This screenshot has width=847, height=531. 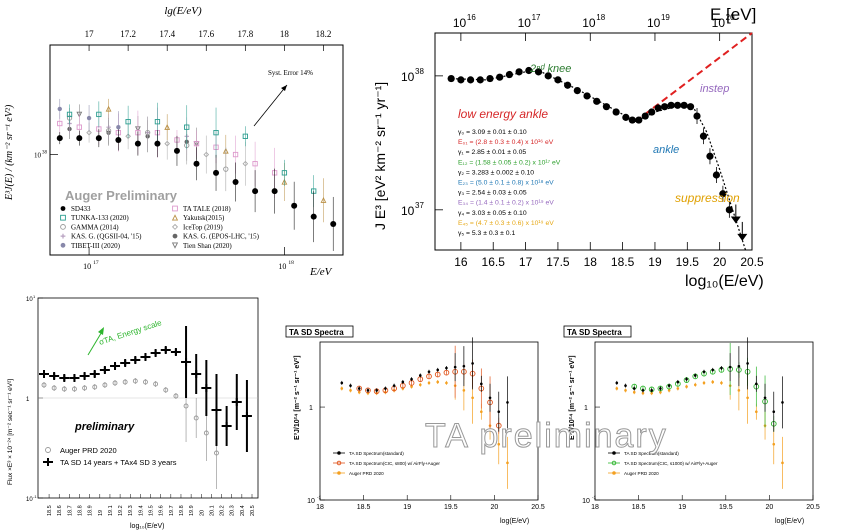 What do you see at coordinates (614, 463) in the screenshot?
I see `p5-legend-marker` at bounding box center [614, 463].